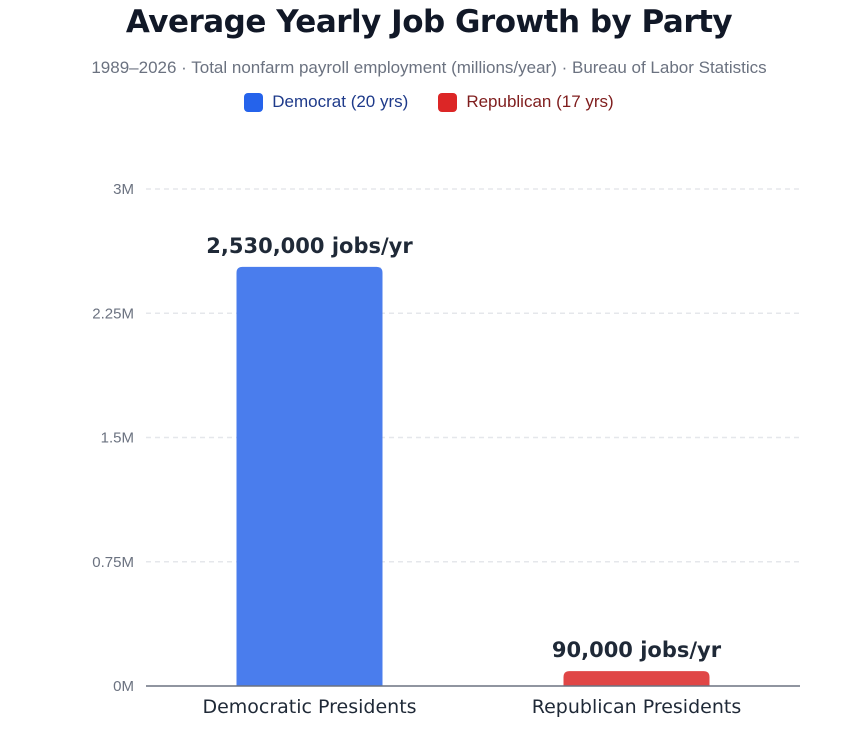  Describe the element at coordinates (309, 476) in the screenshot. I see `bar-democratic` at that location.